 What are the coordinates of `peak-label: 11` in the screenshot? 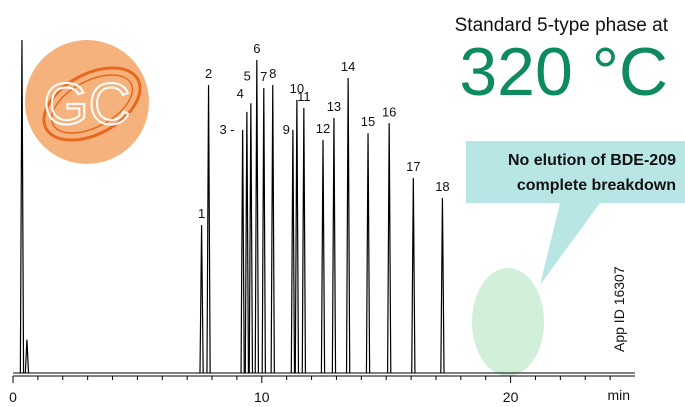 It's located at (304, 96).